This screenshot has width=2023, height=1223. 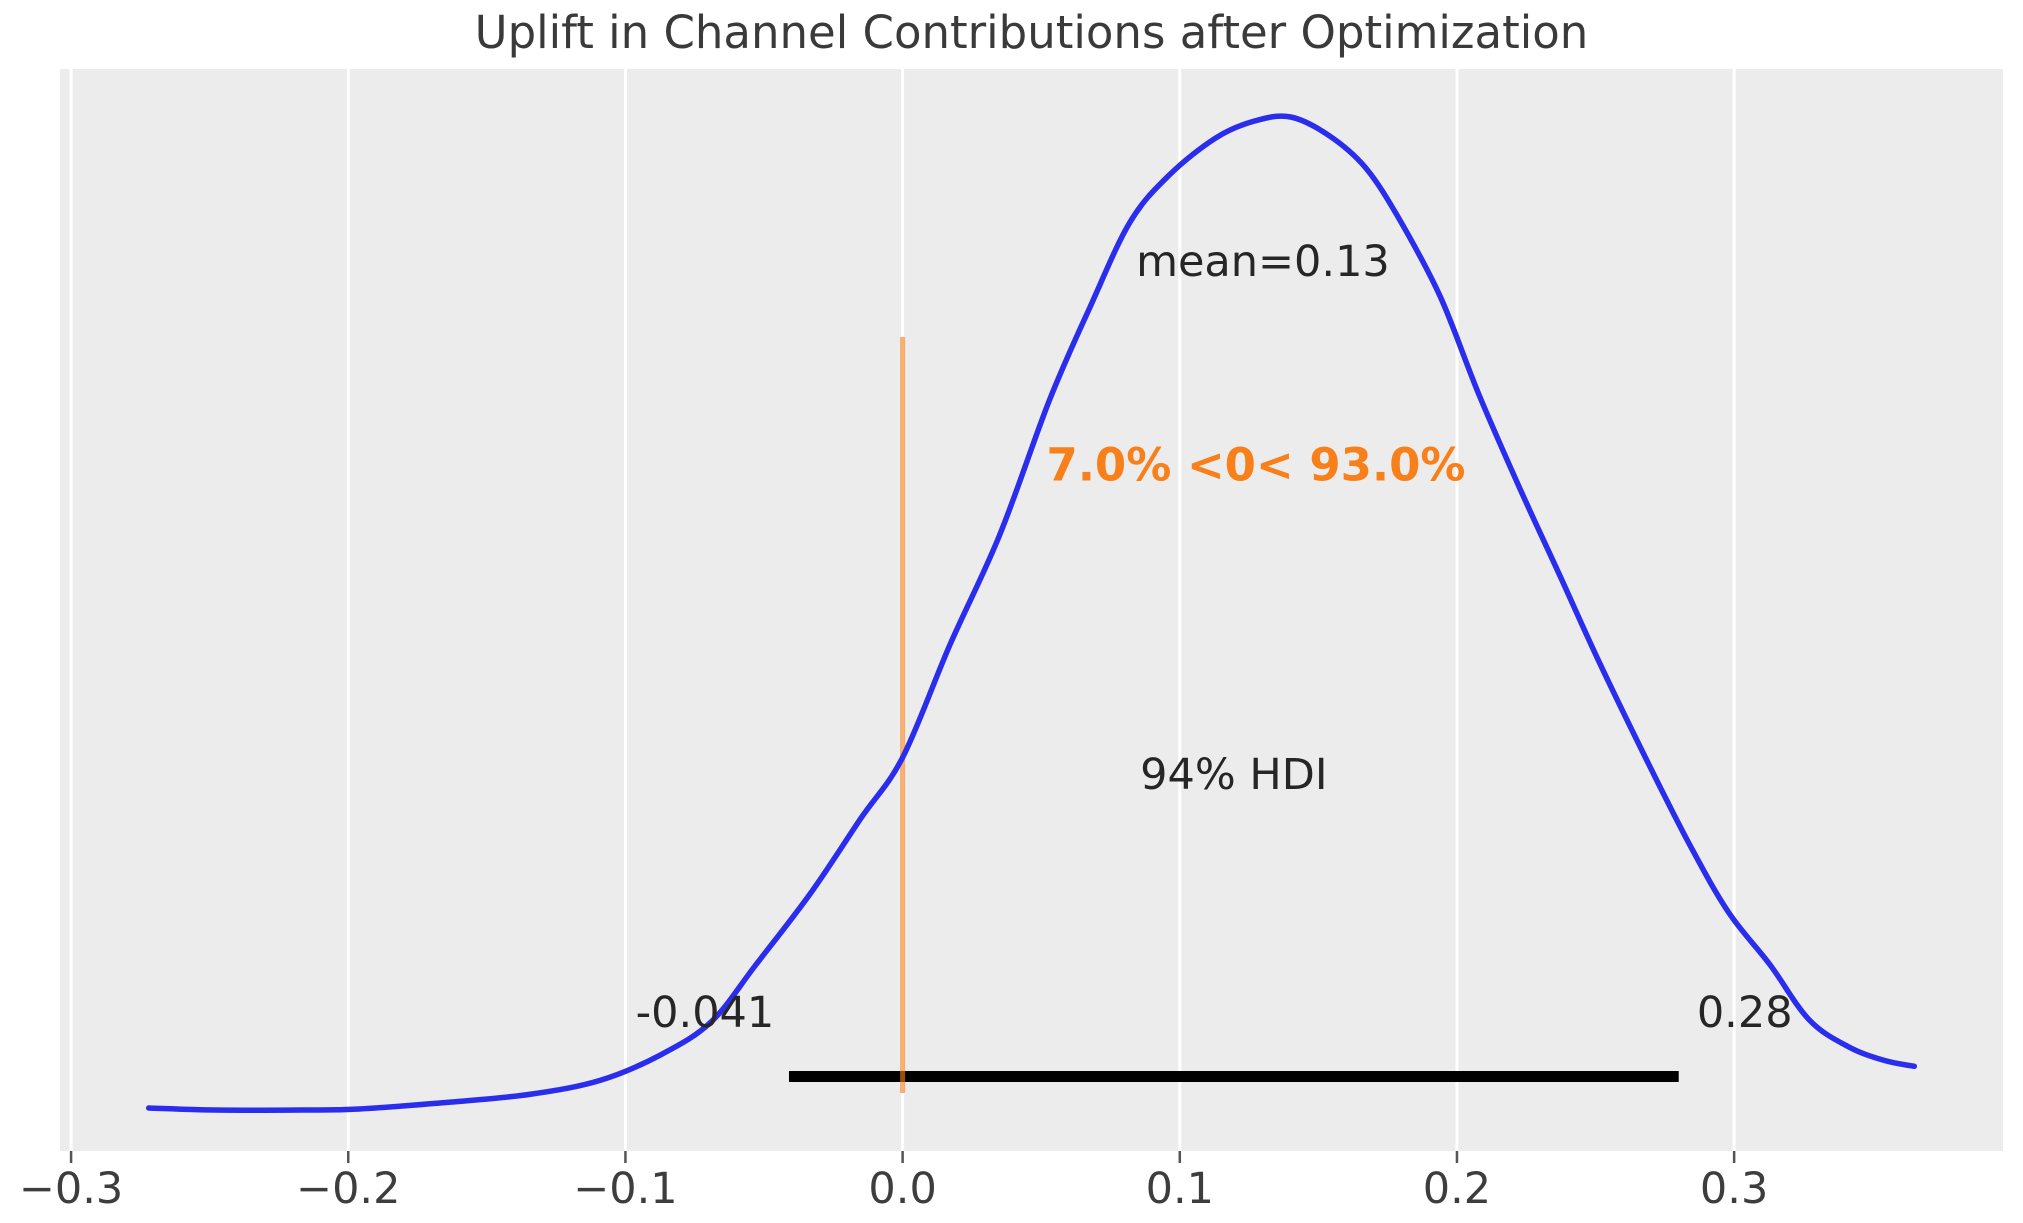 What do you see at coordinates (705, 1013) in the screenshot?
I see `hdi-lower-value: -0.041` at bounding box center [705, 1013].